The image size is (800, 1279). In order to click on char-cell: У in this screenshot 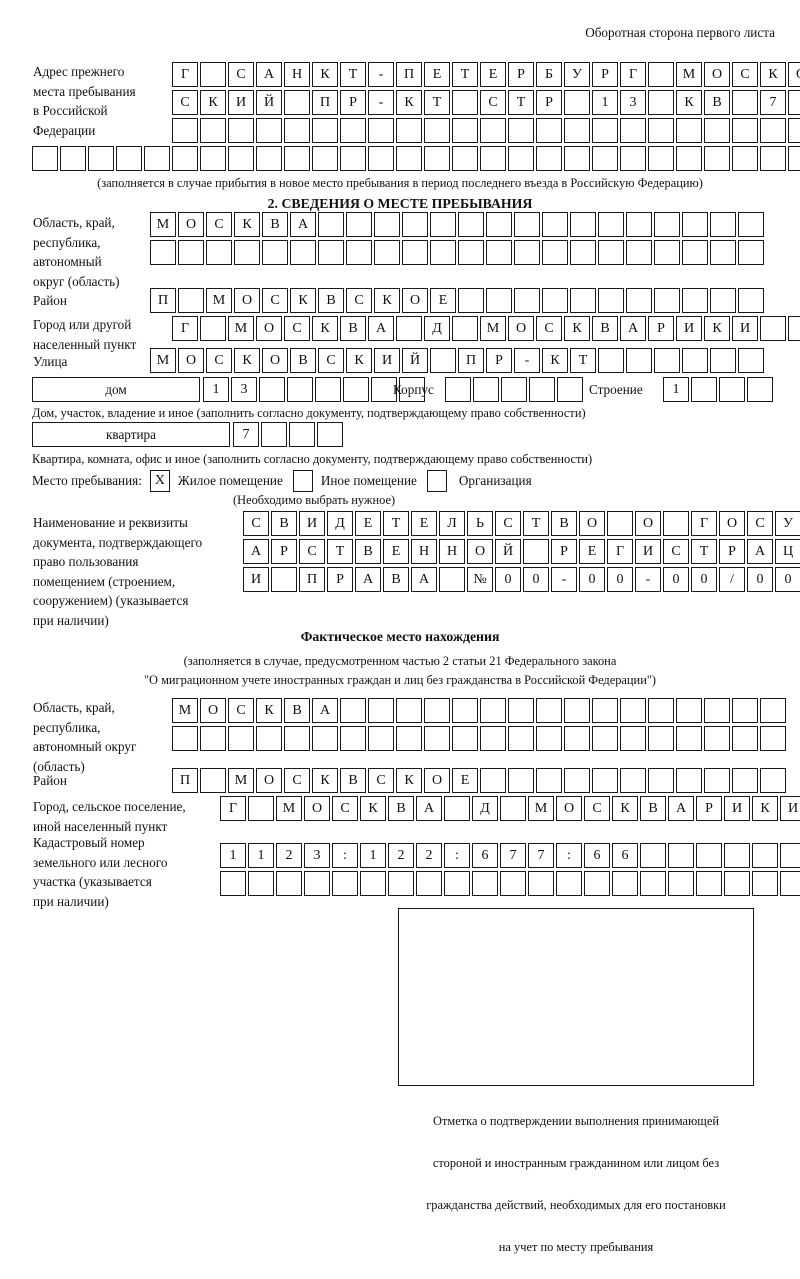, I will do `click(787, 523)`.